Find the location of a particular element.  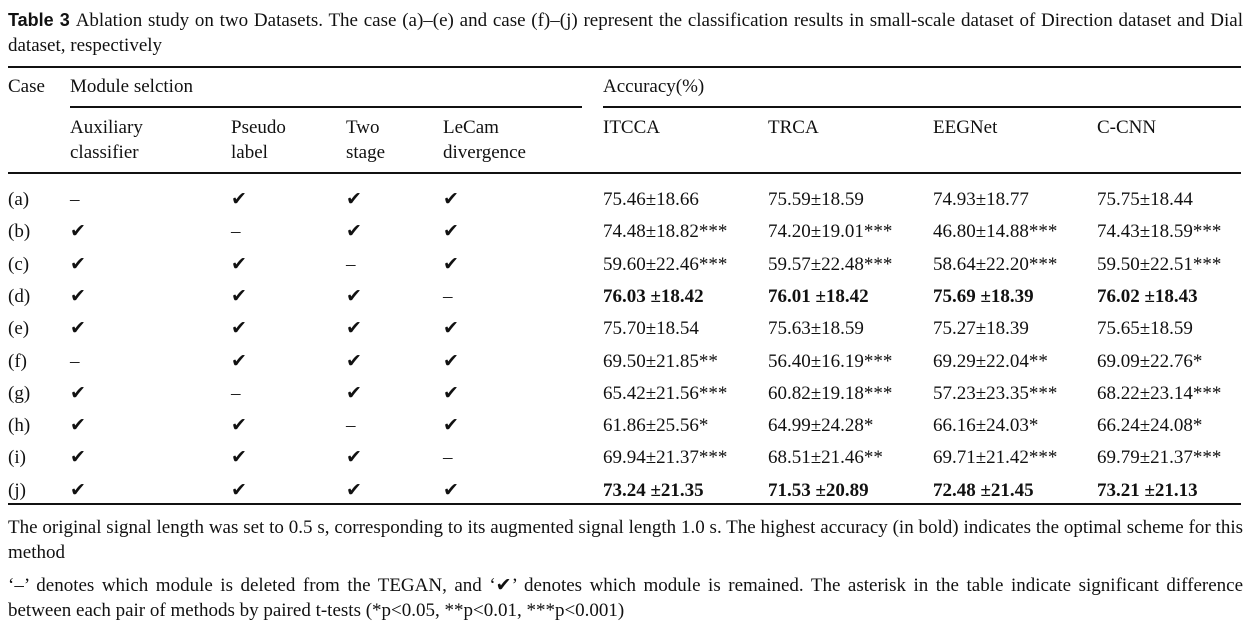

row-label: (c) is located at coordinates (19, 264).